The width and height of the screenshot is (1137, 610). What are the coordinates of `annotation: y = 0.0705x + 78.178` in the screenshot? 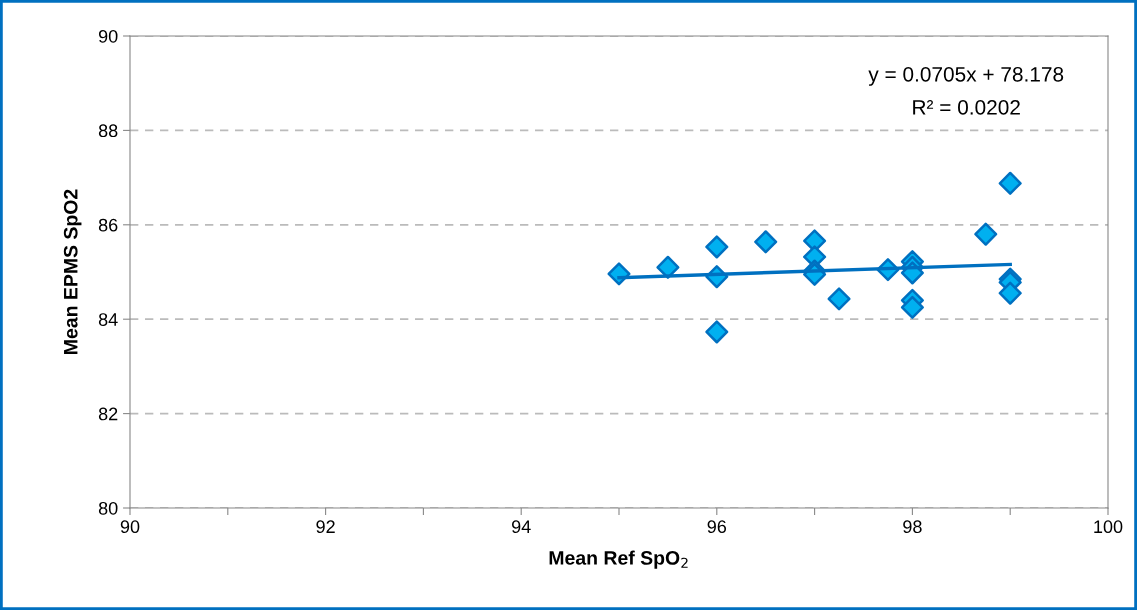 It's located at (966, 76).